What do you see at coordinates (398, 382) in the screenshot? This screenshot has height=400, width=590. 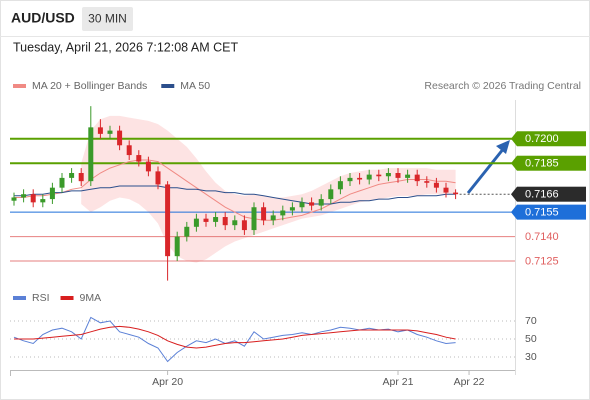 I see `x-tick-label: Apr 21` at bounding box center [398, 382].